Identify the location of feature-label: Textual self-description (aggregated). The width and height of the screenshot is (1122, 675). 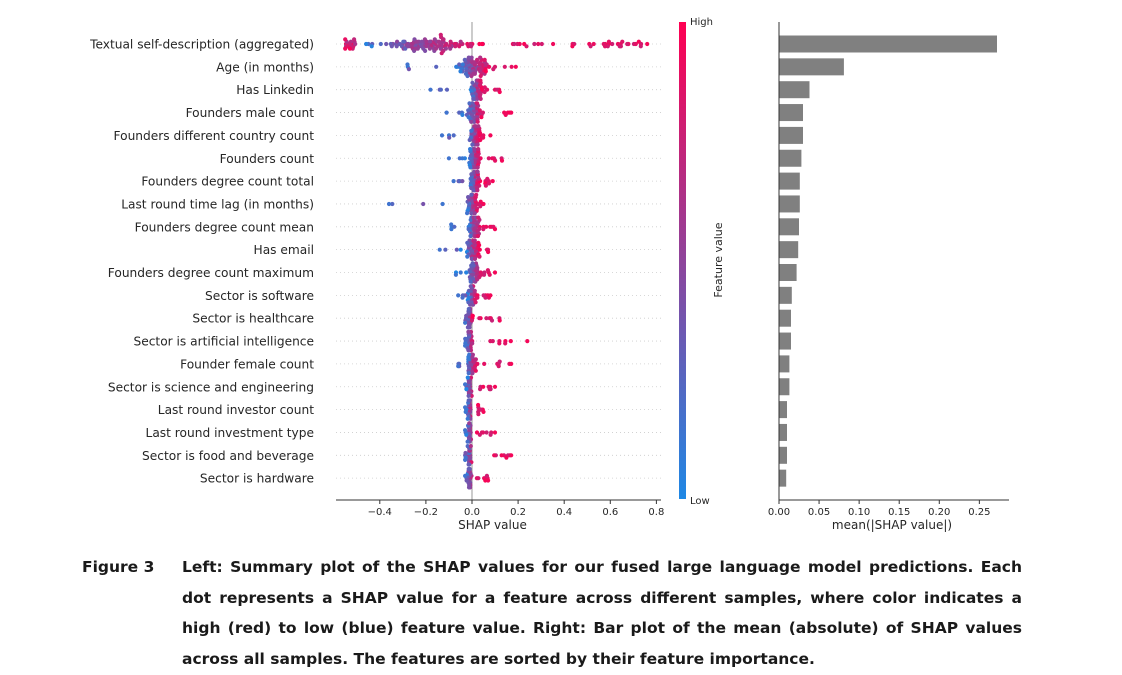
(201, 45).